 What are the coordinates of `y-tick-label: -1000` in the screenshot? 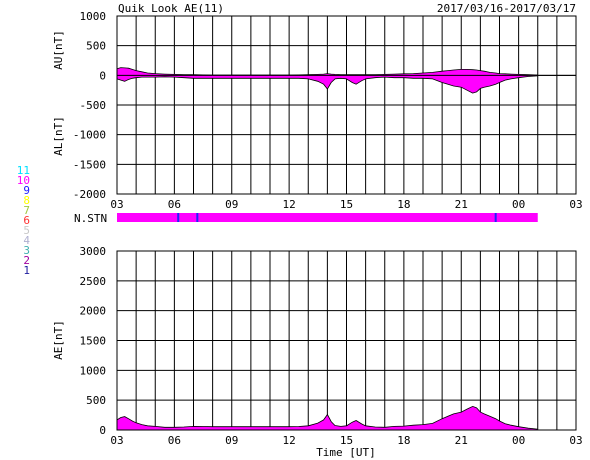 It's located at (89, 135).